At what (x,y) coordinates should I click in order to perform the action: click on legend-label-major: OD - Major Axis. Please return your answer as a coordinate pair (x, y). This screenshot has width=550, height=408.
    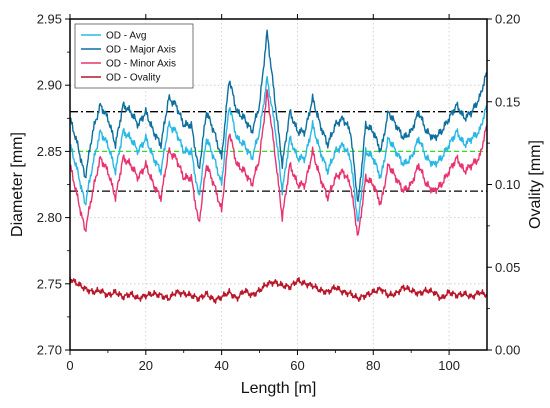
    Looking at the image, I should click on (141, 50).